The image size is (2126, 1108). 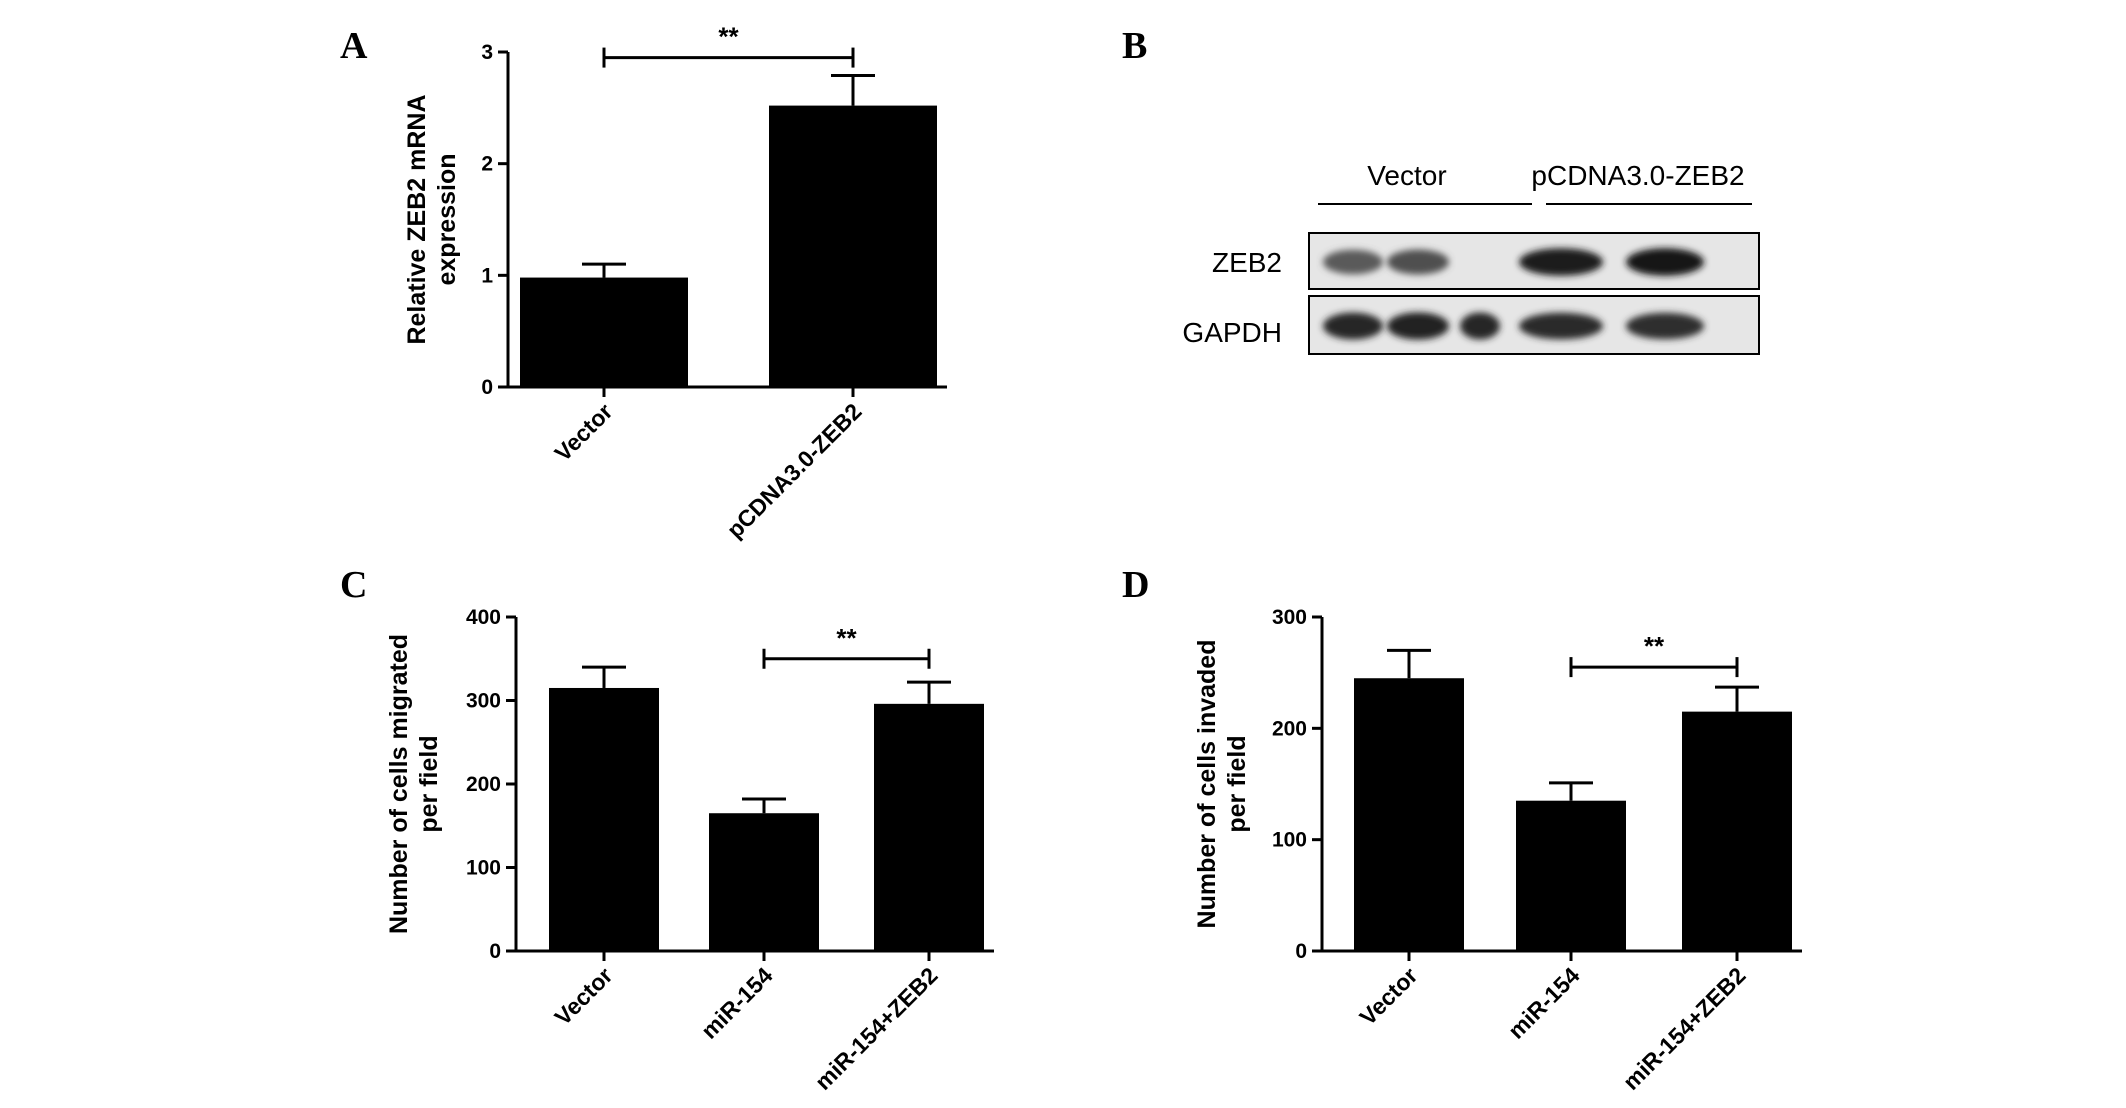 What do you see at coordinates (353, 585) in the screenshot?
I see `panel-letter-c: C` at bounding box center [353, 585].